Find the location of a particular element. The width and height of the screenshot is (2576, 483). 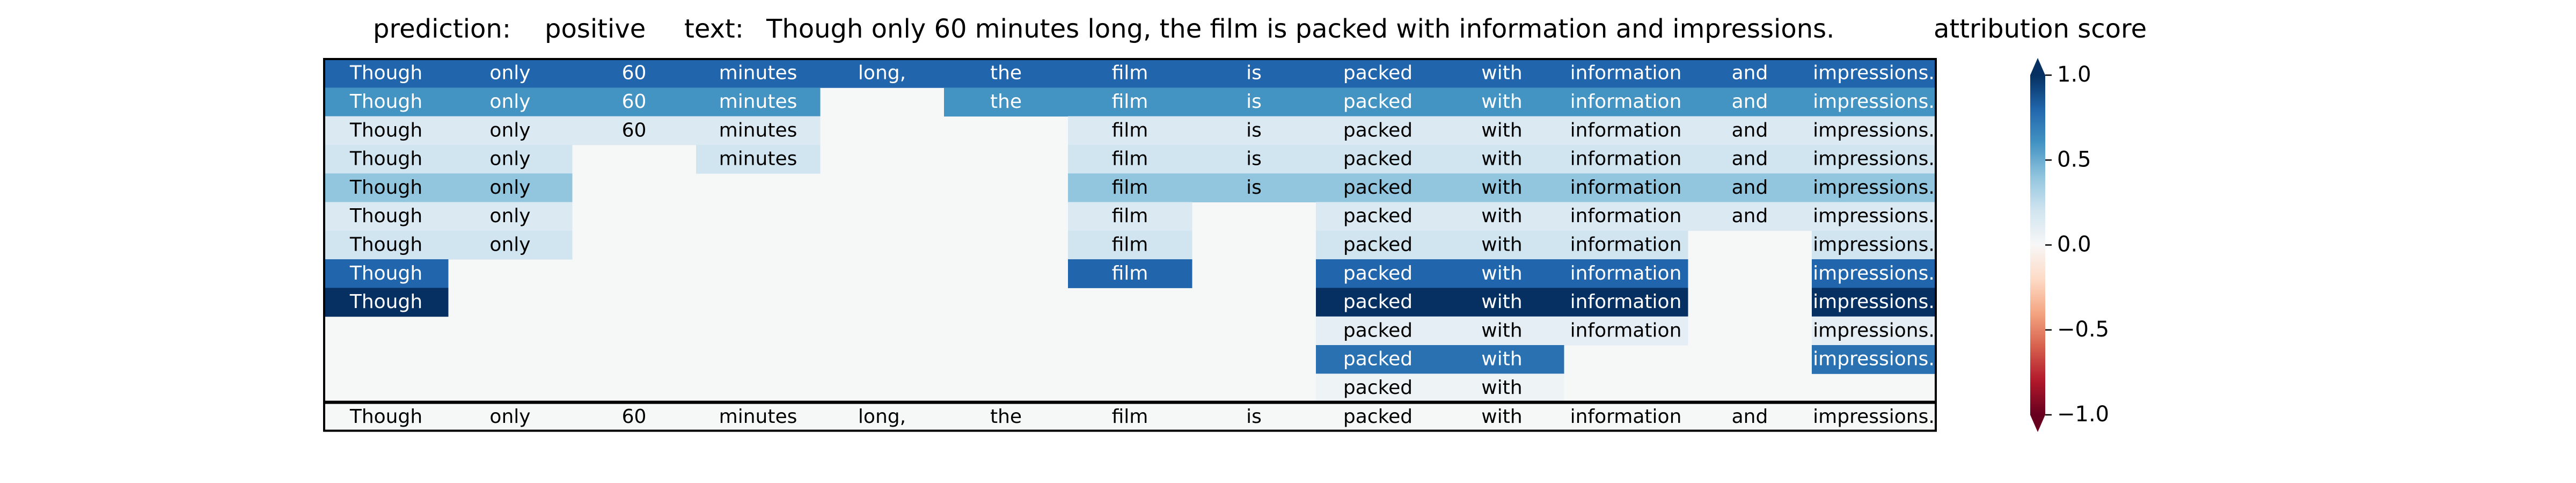

reference-token: minutes is located at coordinates (758, 417).